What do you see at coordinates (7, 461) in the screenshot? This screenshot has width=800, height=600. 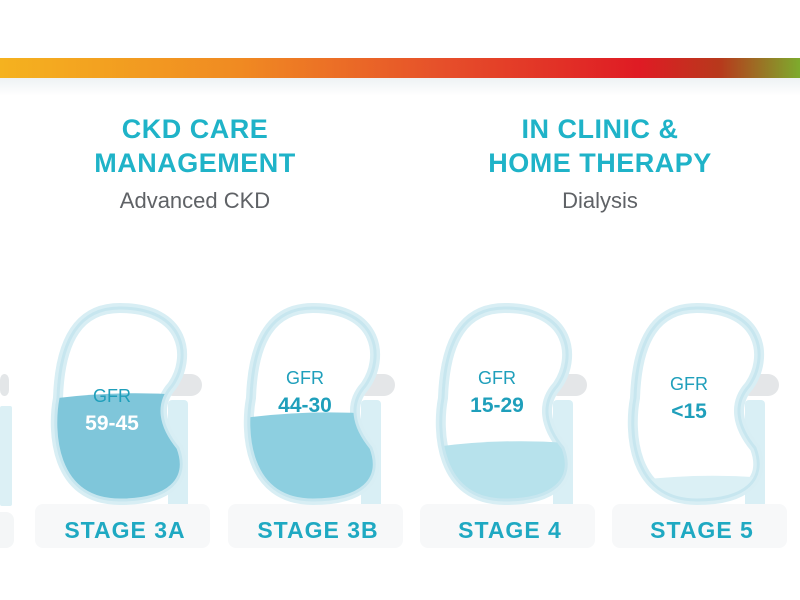 I see `partial-kidney-left` at bounding box center [7, 461].